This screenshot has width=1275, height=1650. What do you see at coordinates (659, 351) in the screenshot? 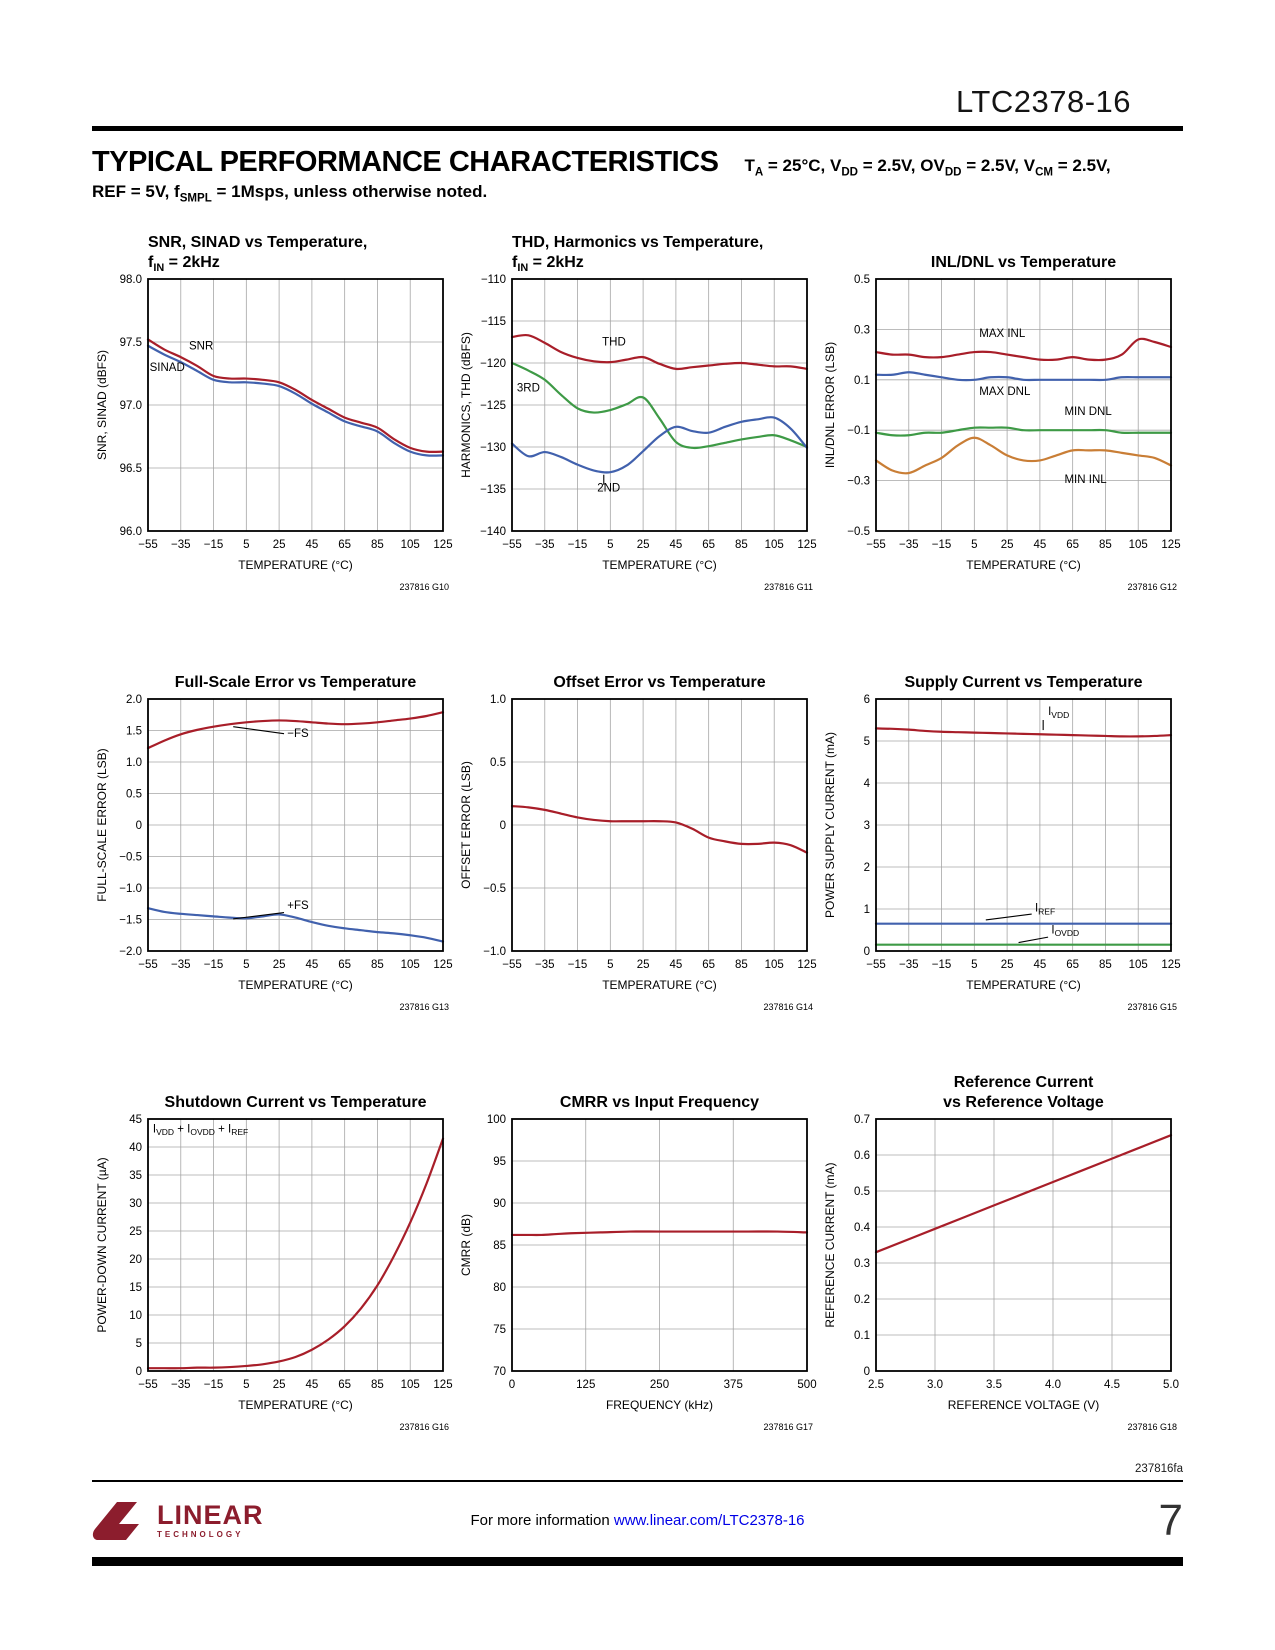
I see `series-0-thd` at bounding box center [659, 351].